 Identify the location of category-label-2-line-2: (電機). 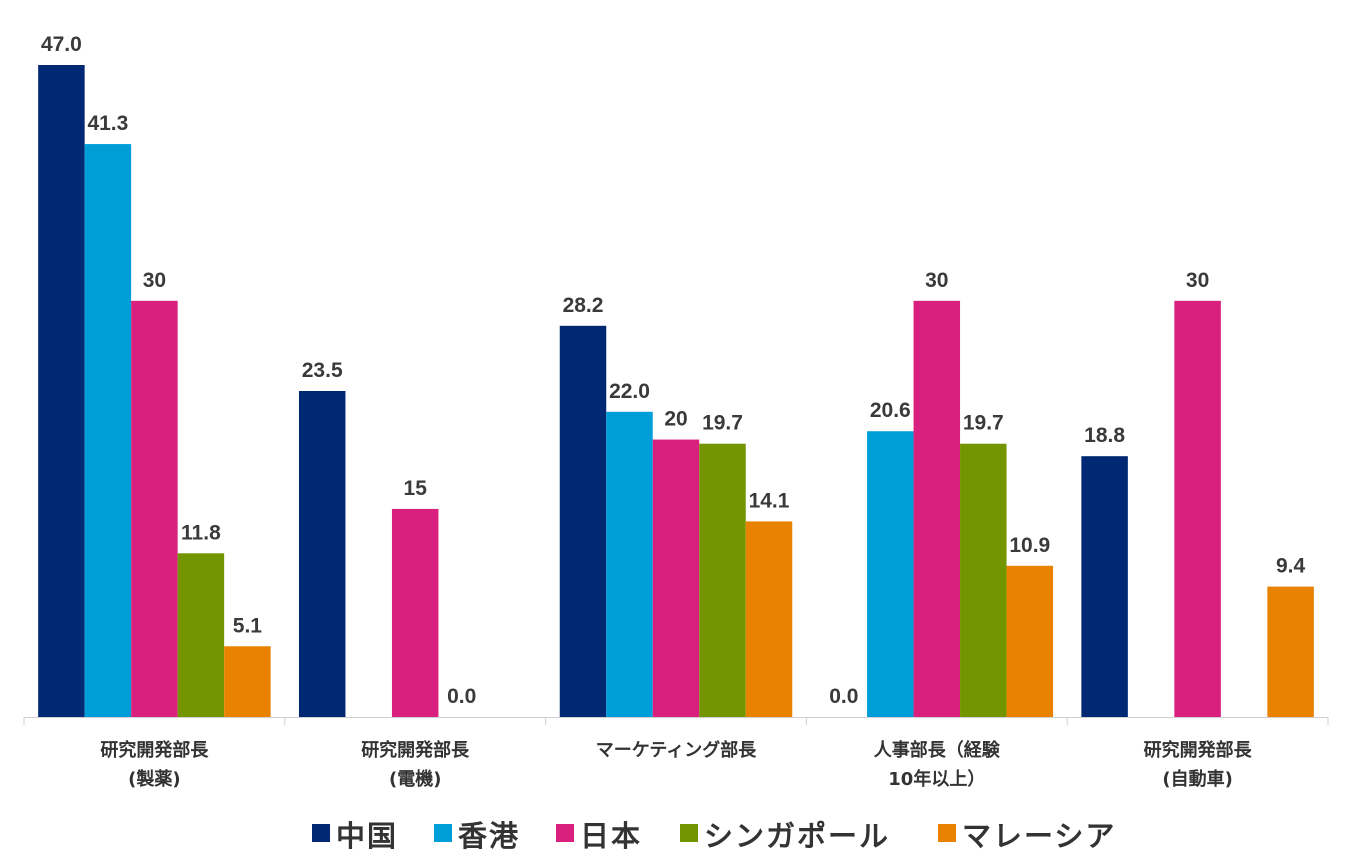
(415, 779).